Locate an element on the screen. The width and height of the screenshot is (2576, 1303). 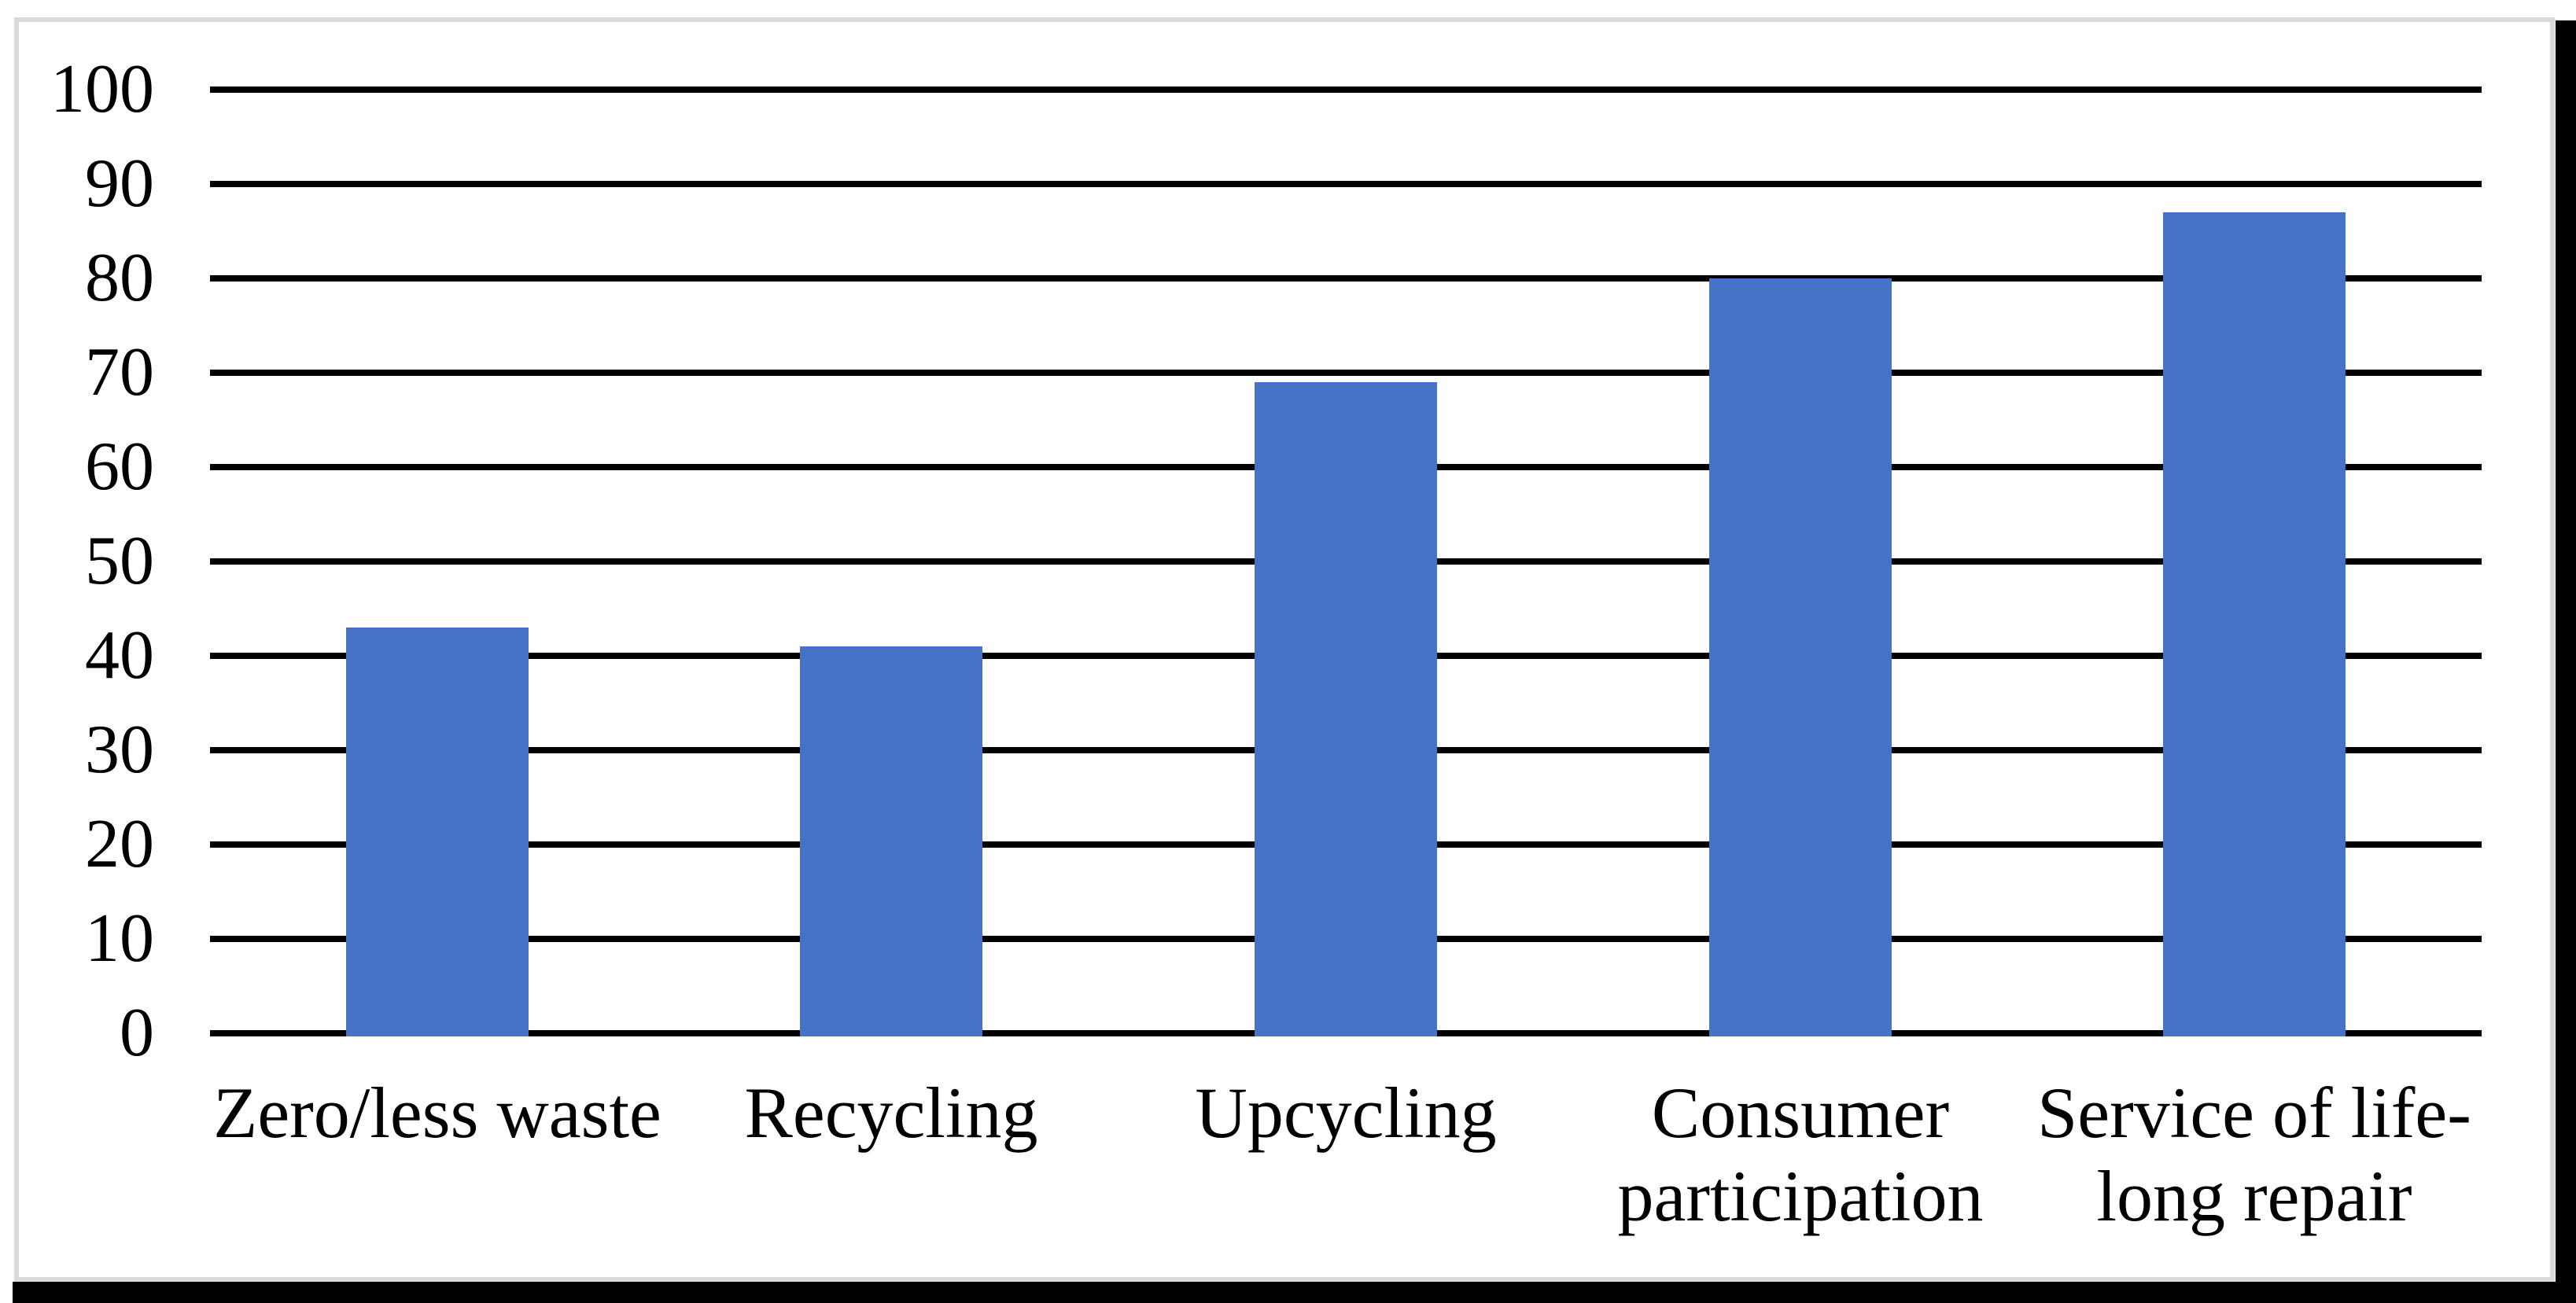
y-tick-label-10: 10 is located at coordinates (119, 938).